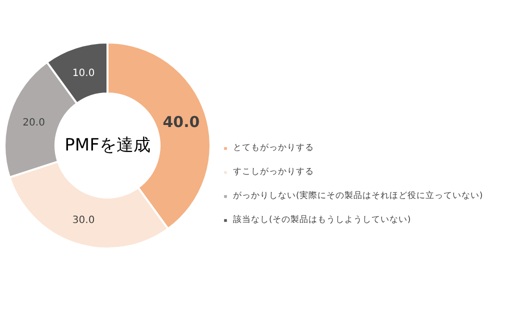 This screenshot has height=318, width=531. What do you see at coordinates (358, 196) in the screenshot?
I see `legend-label: がっかりしない(実際にその製品はそれほど役に立っていない)` at bounding box center [358, 196].